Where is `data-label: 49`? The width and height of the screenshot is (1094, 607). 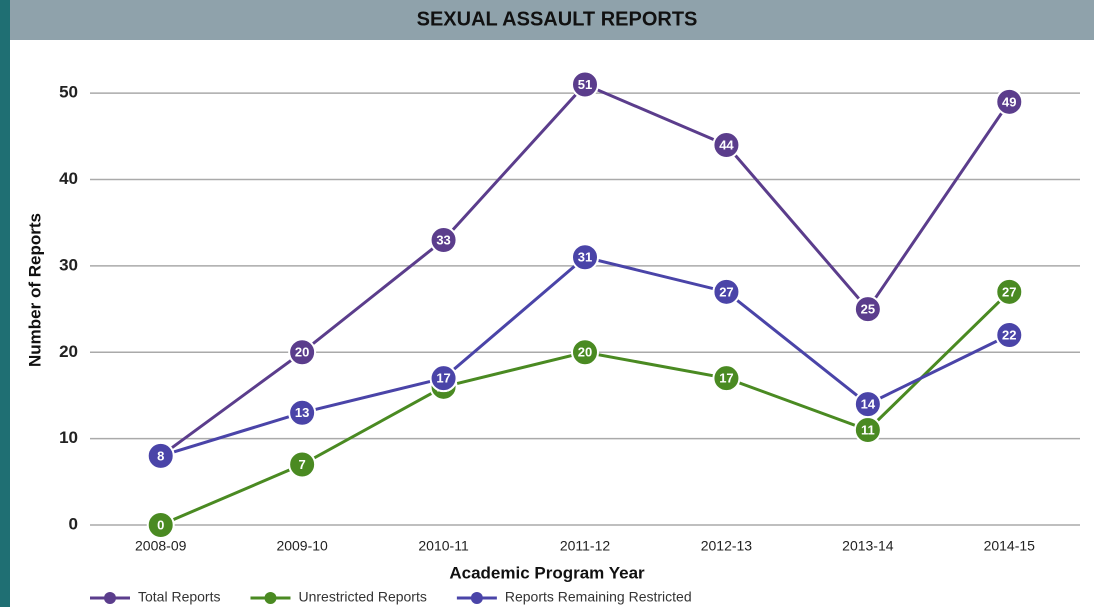 data-label: 49 is located at coordinates (1009, 101).